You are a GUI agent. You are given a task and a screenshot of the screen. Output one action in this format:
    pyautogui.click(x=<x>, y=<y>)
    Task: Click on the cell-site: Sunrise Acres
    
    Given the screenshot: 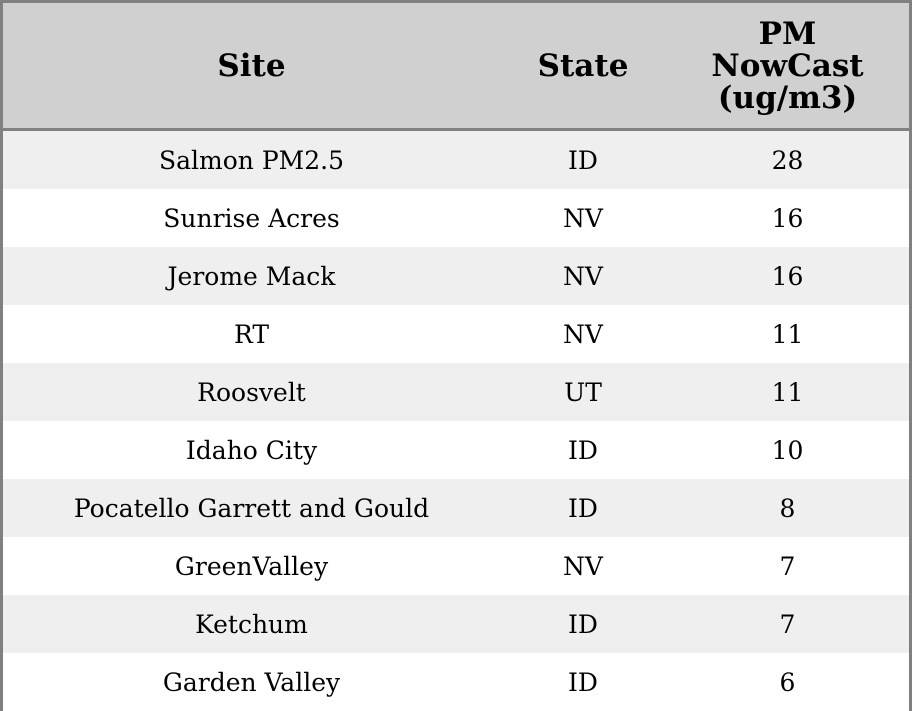 What is the action you would take?
    pyautogui.click(x=251, y=218)
    